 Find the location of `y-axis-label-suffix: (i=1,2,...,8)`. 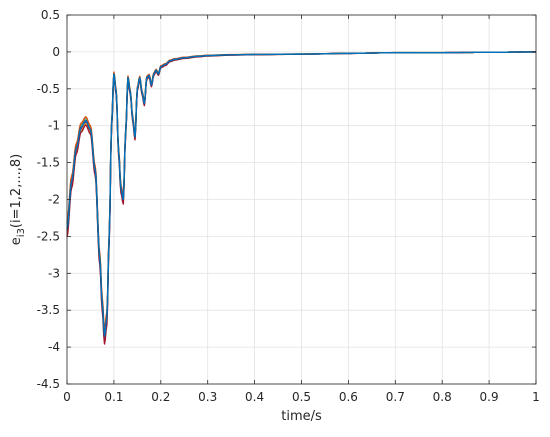

y-axis-label-suffix: (i=1,2,...,8) is located at coordinates (16, 191).